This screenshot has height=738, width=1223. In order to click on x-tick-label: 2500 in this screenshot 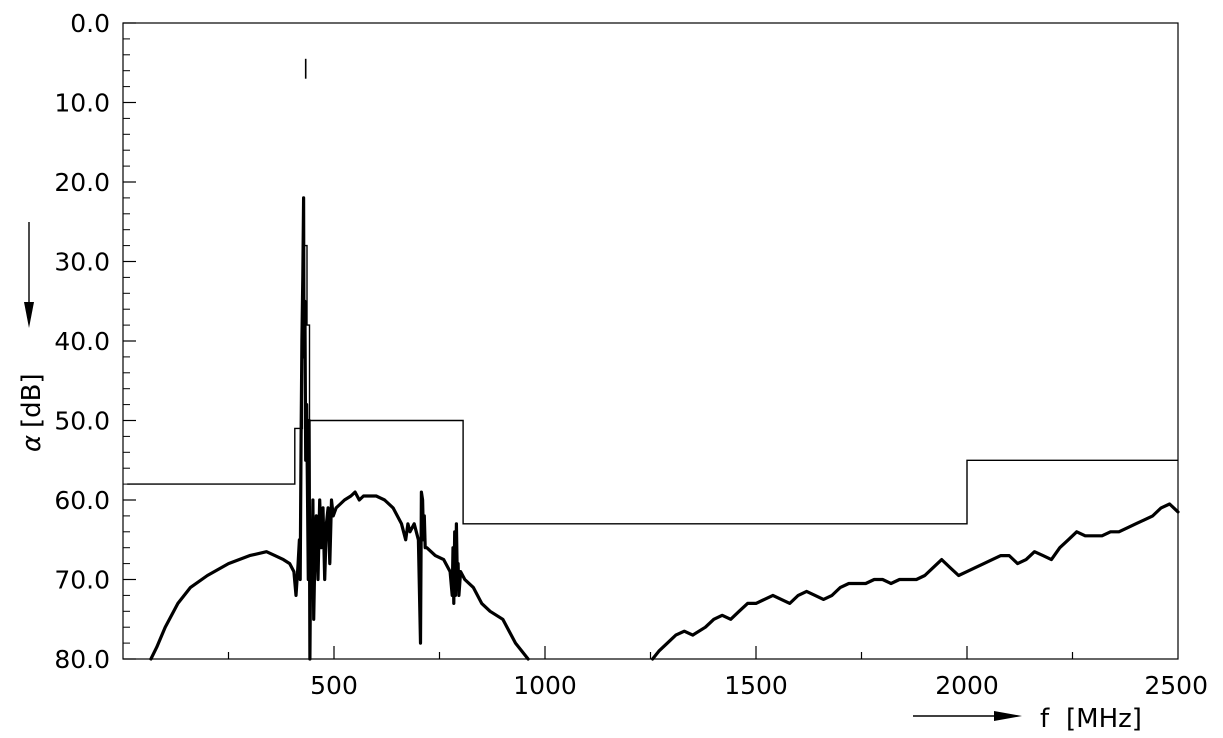, I will do `click(1176, 685)`.